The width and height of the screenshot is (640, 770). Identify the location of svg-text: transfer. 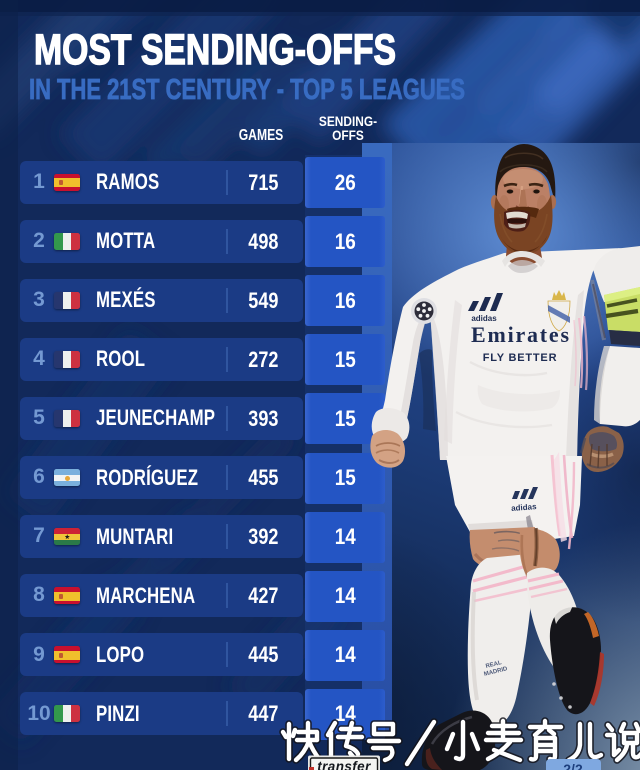
(344, 764).